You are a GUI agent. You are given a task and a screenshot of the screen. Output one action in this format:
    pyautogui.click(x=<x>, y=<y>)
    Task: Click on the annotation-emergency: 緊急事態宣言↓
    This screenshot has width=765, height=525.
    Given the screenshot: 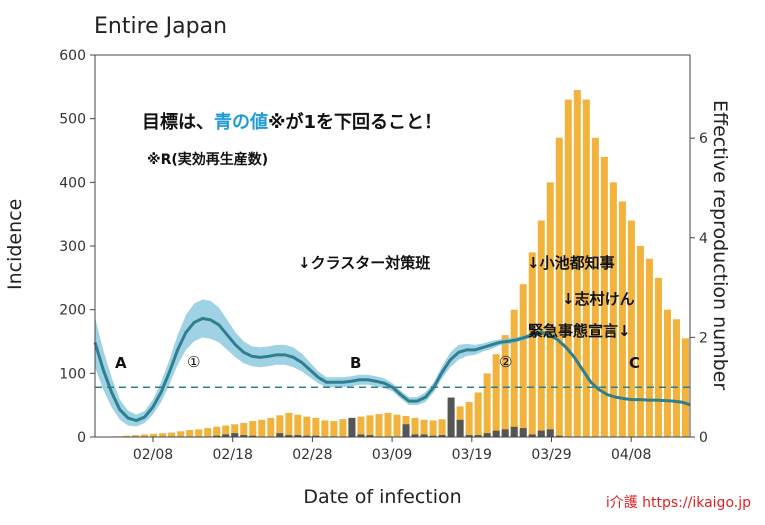 What is the action you would take?
    pyautogui.click(x=579, y=331)
    